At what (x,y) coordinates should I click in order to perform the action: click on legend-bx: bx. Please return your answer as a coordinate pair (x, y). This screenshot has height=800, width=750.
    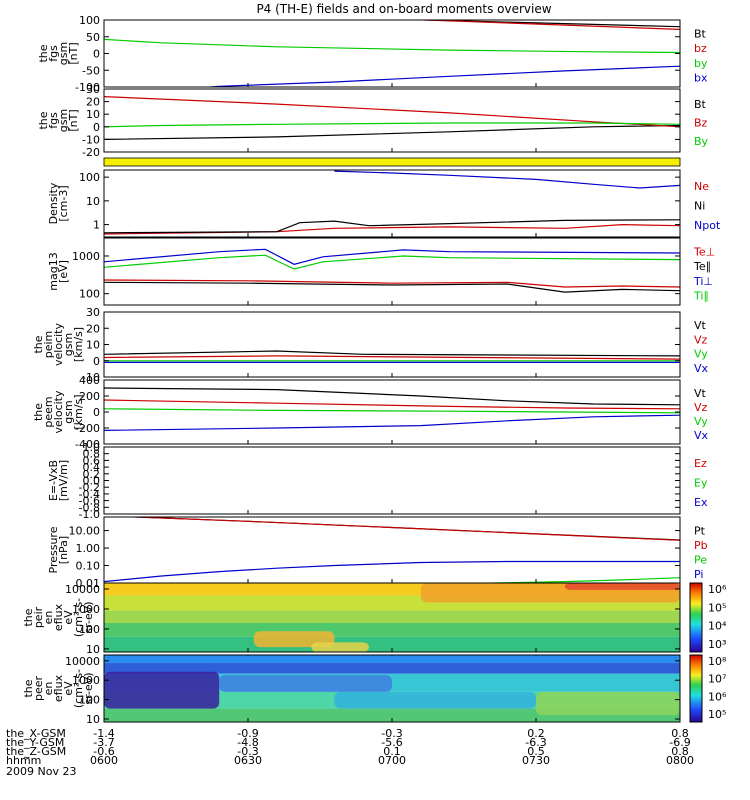
    Looking at the image, I should click on (701, 78).